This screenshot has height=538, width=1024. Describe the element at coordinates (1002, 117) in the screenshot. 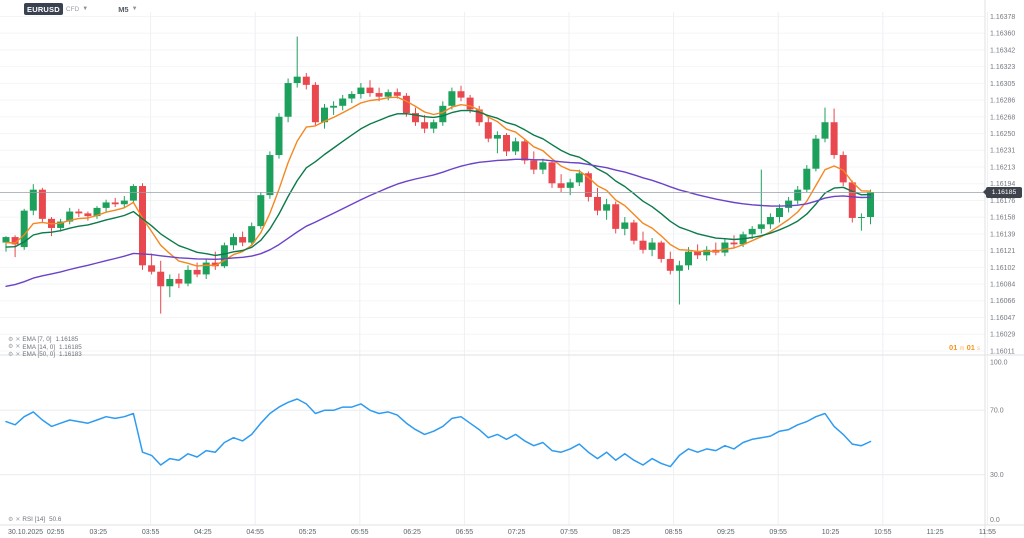

I see `price-axis-label: 1.16268` at that location.